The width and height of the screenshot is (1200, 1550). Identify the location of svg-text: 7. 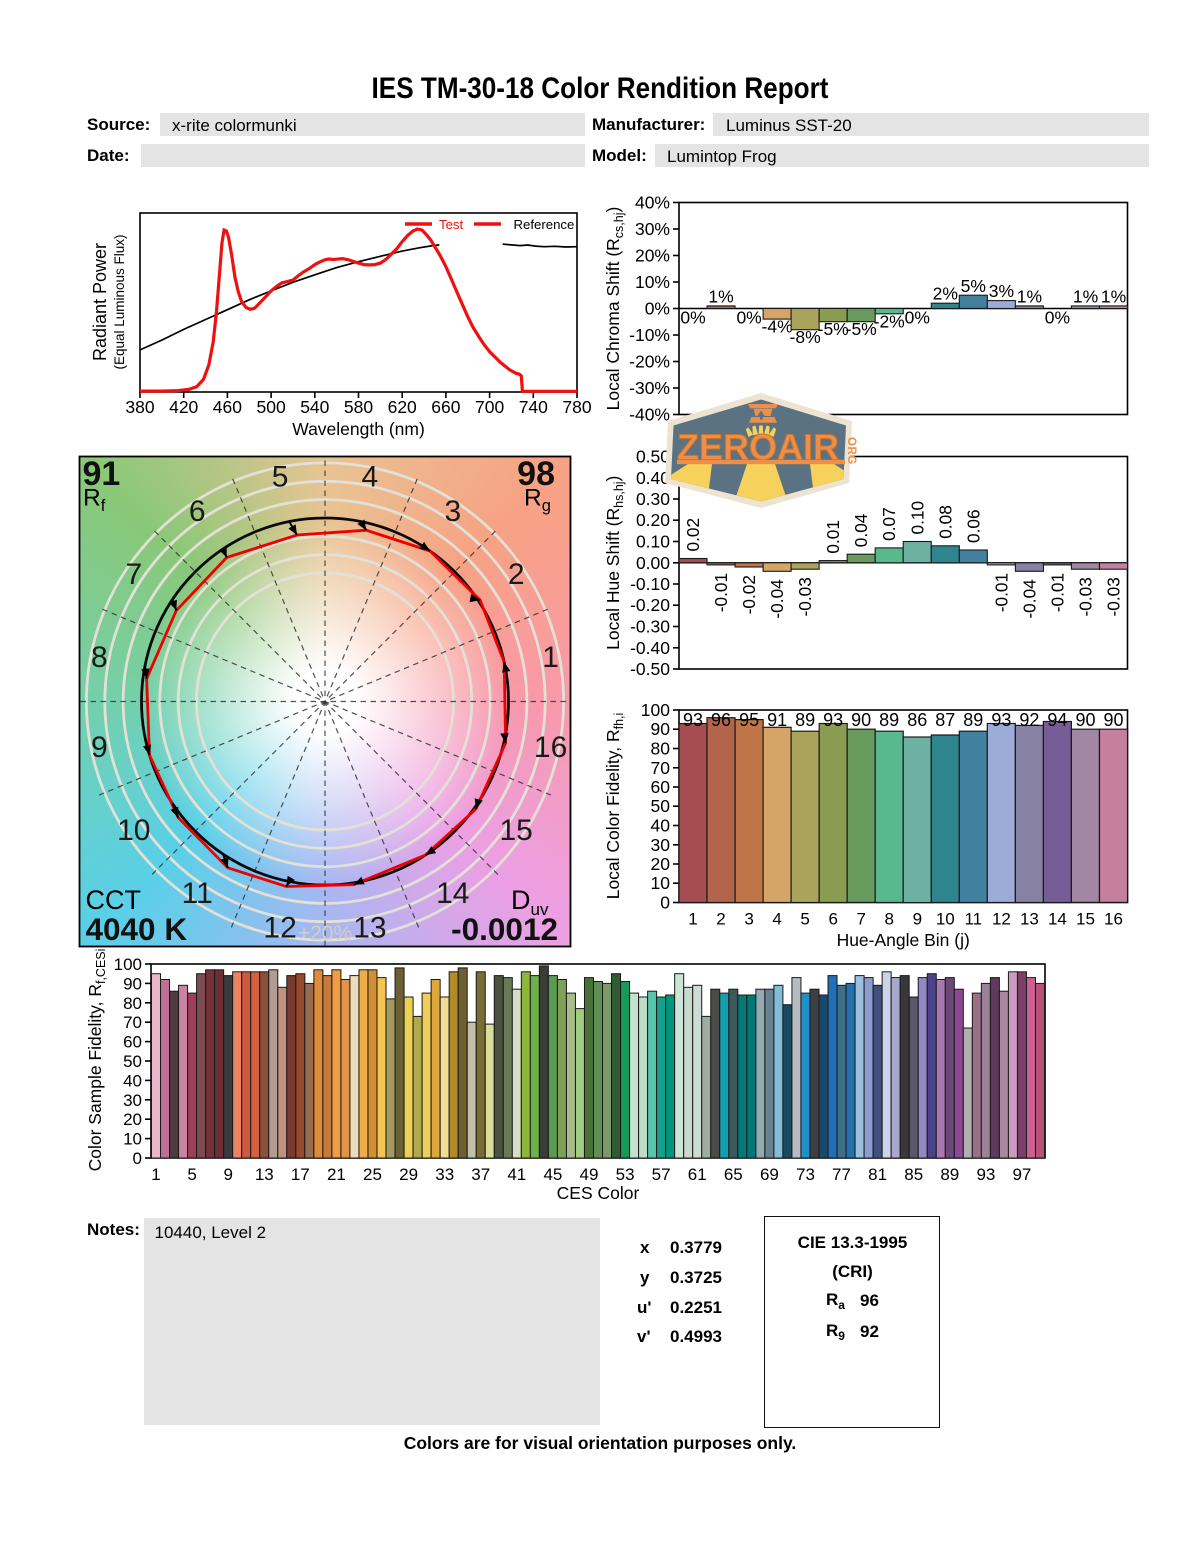
(133, 574).